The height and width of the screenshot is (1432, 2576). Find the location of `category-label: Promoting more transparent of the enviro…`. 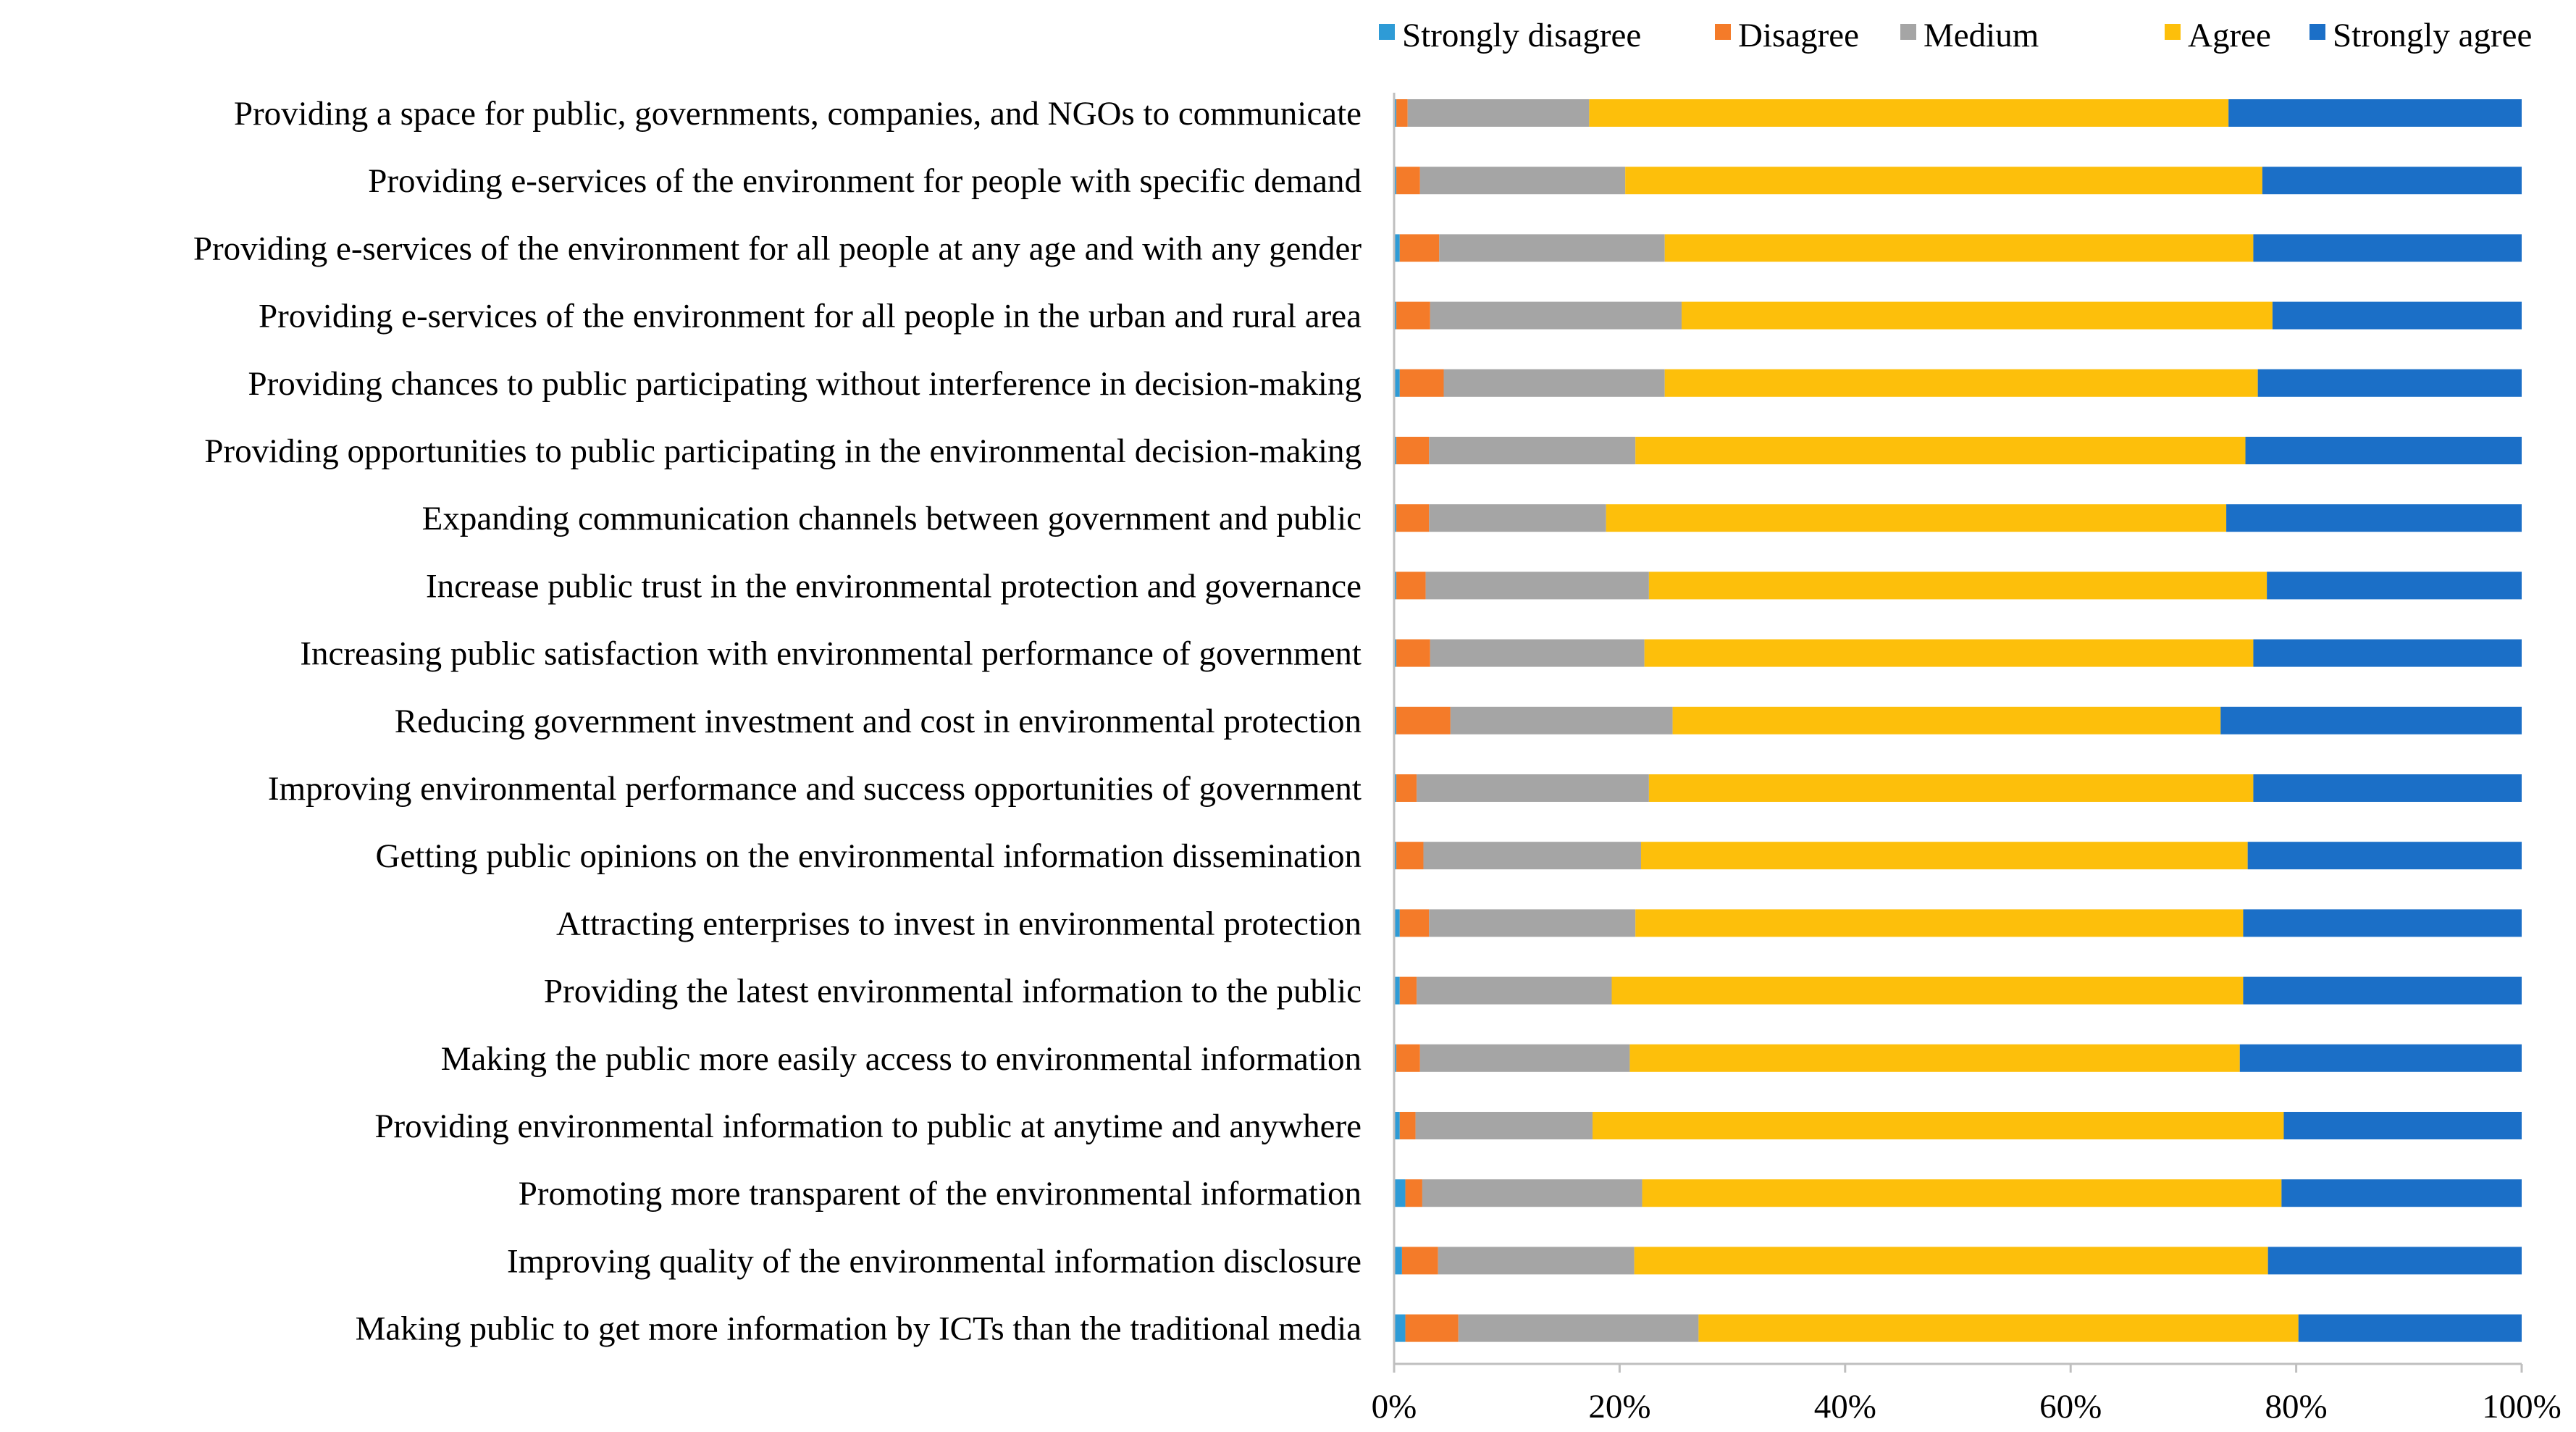

category-label: Promoting more transparent of the enviro… is located at coordinates (940, 1194).